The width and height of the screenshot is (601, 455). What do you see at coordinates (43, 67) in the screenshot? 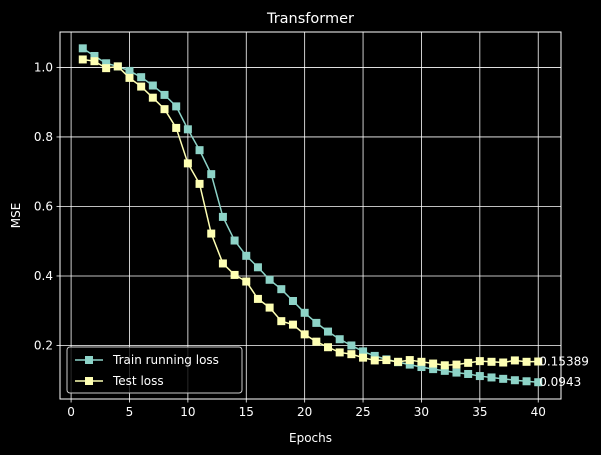
I see `y-tick-label: 1.0` at bounding box center [43, 67].